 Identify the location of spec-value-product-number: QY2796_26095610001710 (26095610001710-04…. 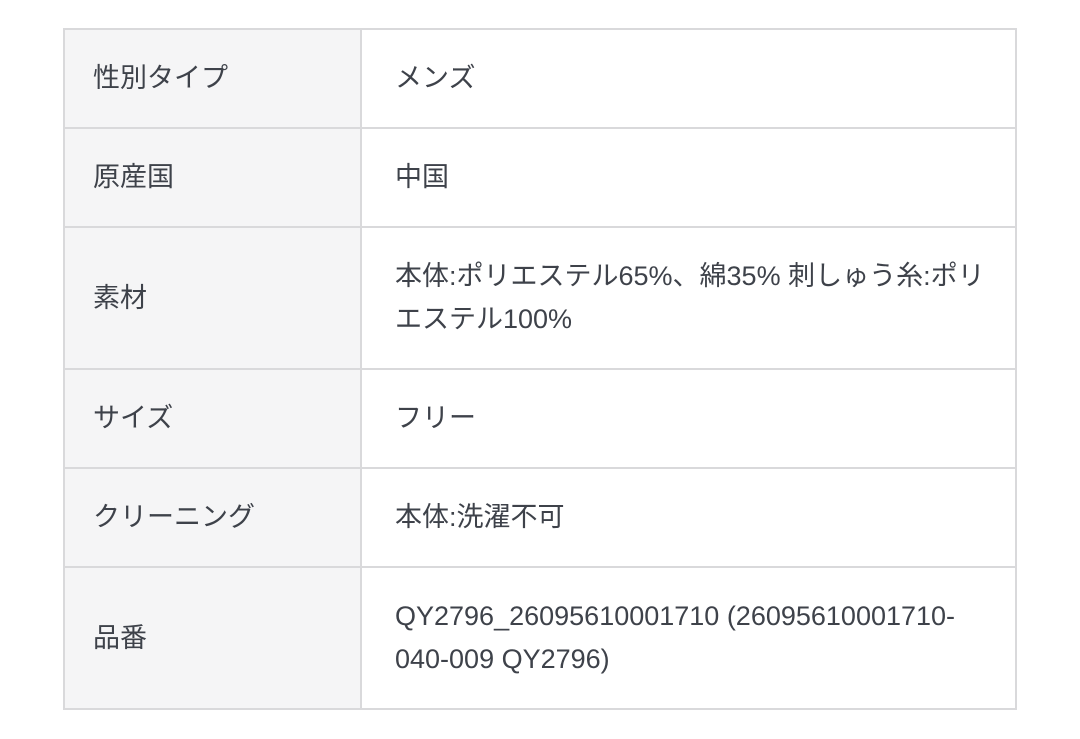
(688, 638).